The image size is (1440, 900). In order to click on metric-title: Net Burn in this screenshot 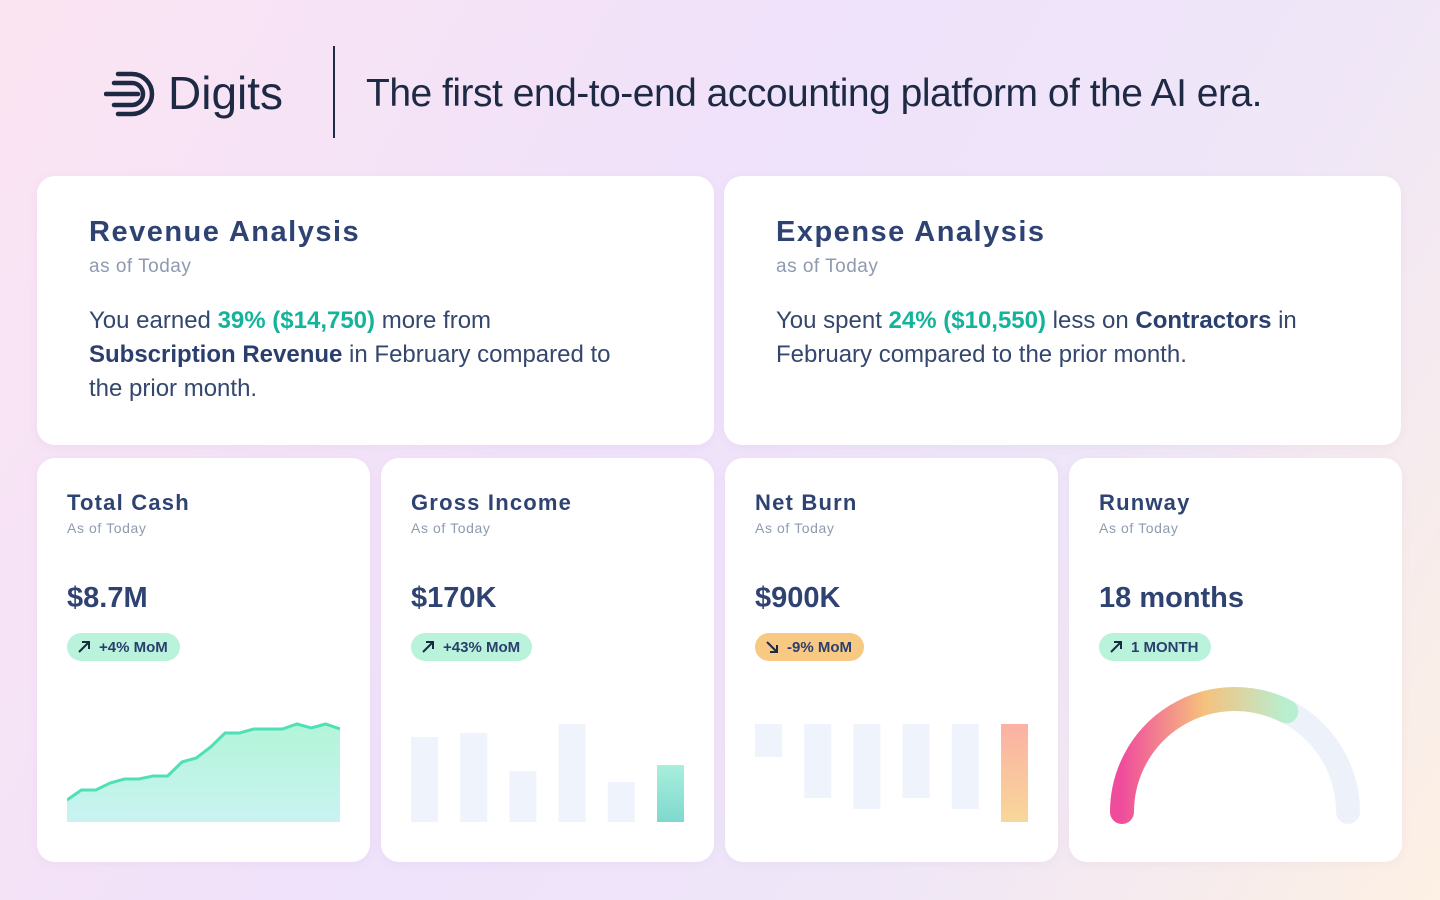, I will do `click(806, 502)`.